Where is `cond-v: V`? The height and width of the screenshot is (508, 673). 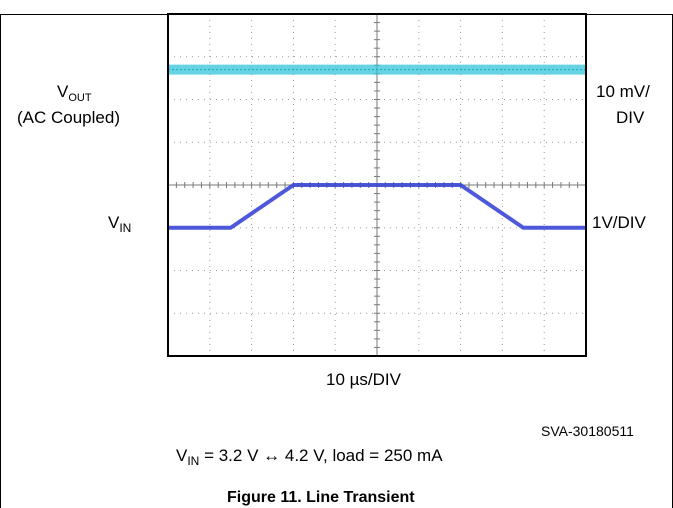
cond-v: V is located at coordinates (182, 455).